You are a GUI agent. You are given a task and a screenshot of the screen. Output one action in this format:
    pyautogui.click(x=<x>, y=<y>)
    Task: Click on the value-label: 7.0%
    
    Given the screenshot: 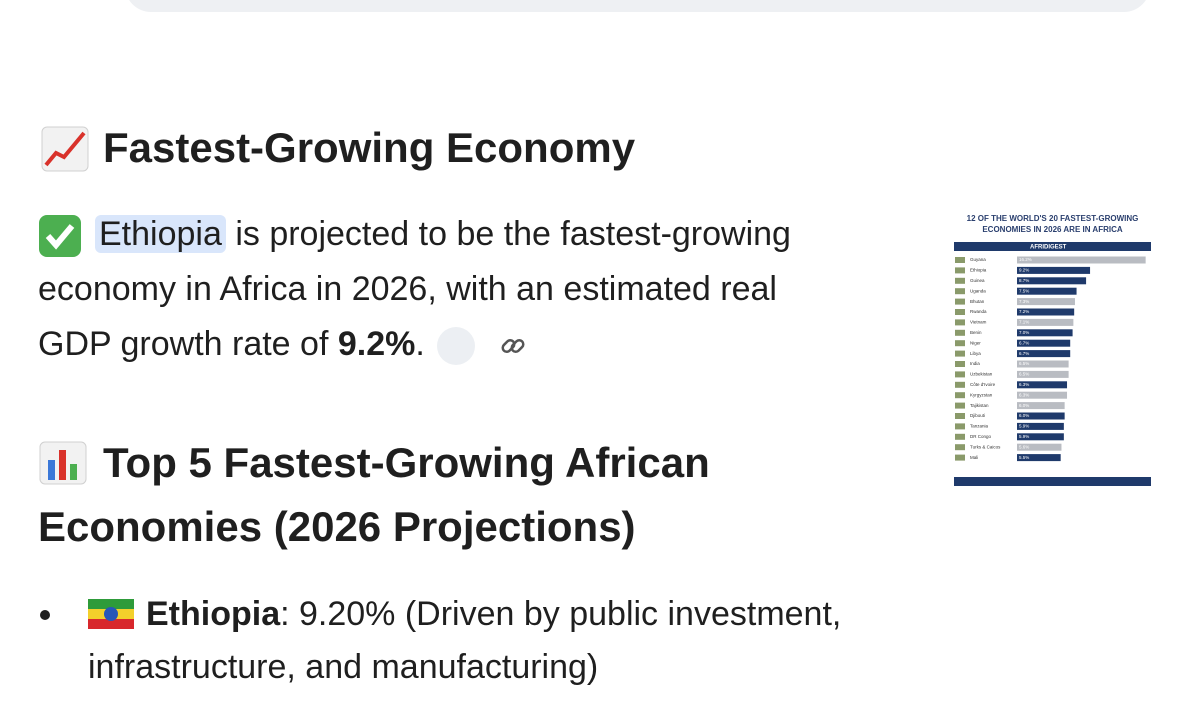 What is the action you would take?
    pyautogui.click(x=1024, y=332)
    